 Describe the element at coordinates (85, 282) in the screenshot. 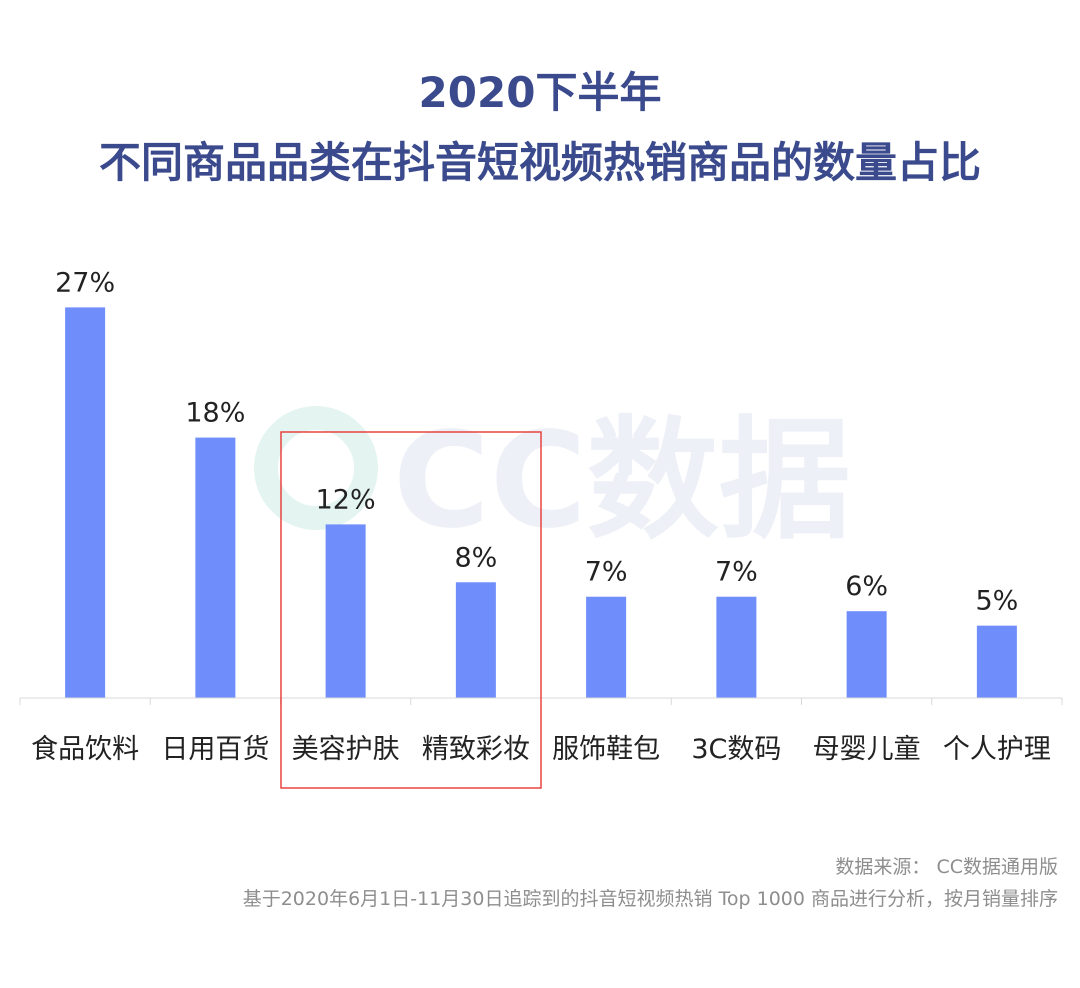

I see `data-label: 27%` at that location.